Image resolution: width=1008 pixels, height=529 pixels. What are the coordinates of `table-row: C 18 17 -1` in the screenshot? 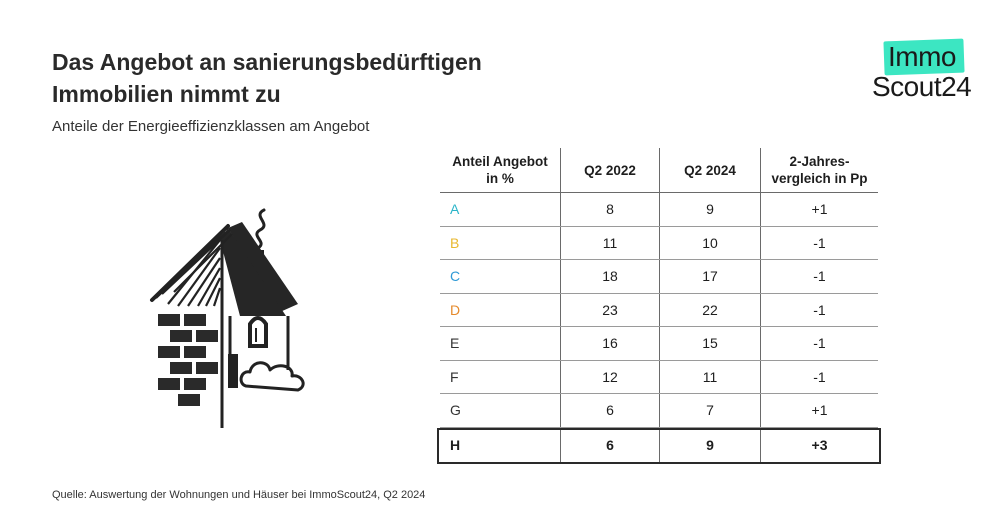 It's located at (659, 276).